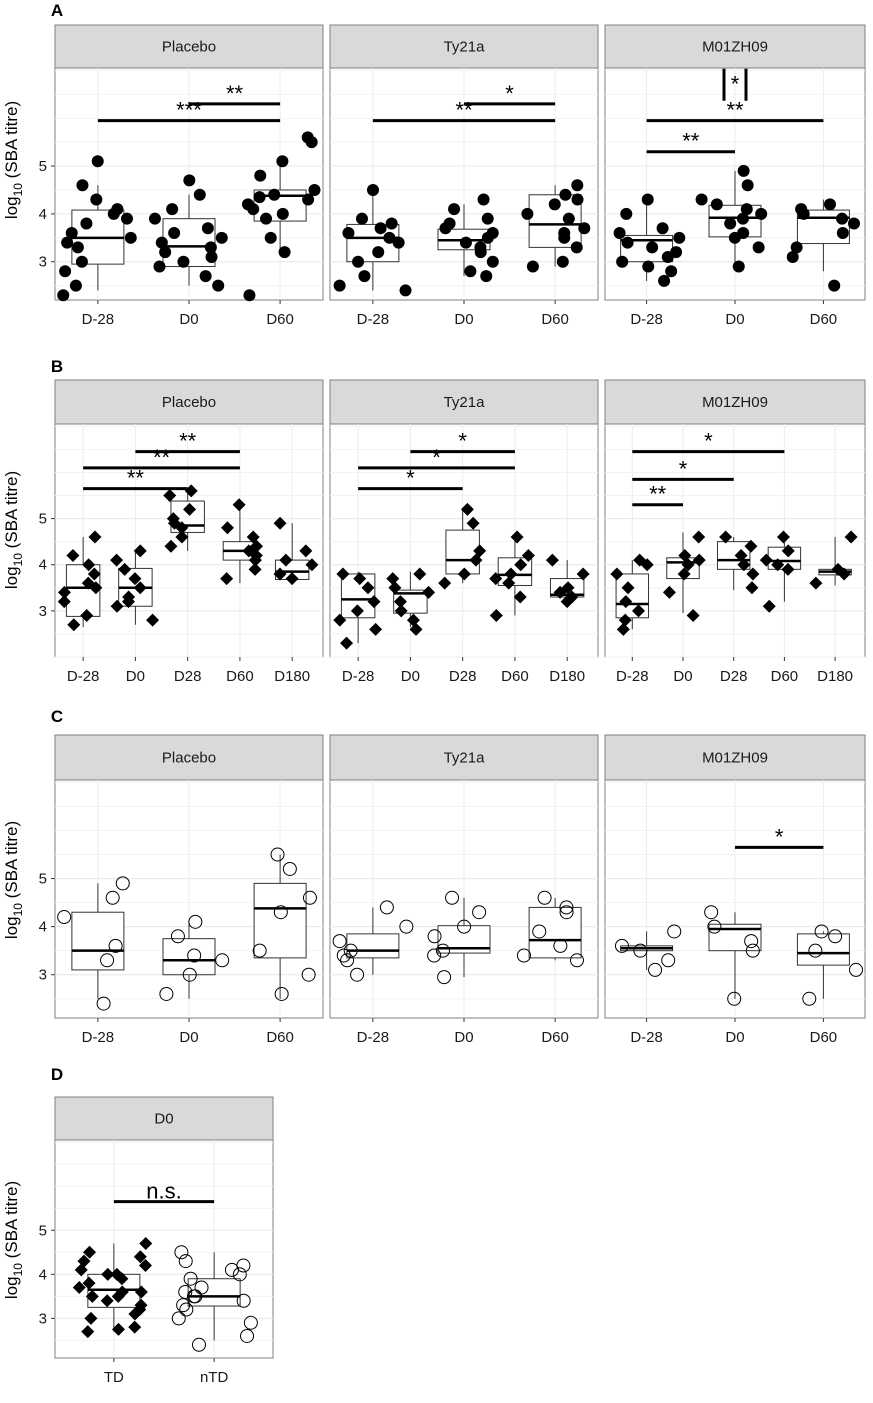 The height and width of the screenshot is (1403, 873). I want to click on facet-strip-label: Ty21a, so click(465, 402).